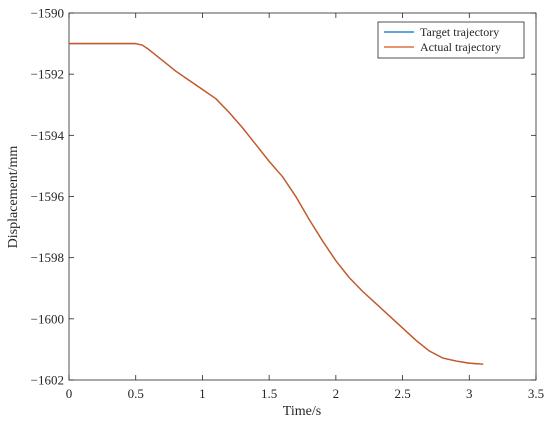 Image resolution: width=550 pixels, height=430 pixels. I want to click on y-tick-label: −1596, so click(48, 196).